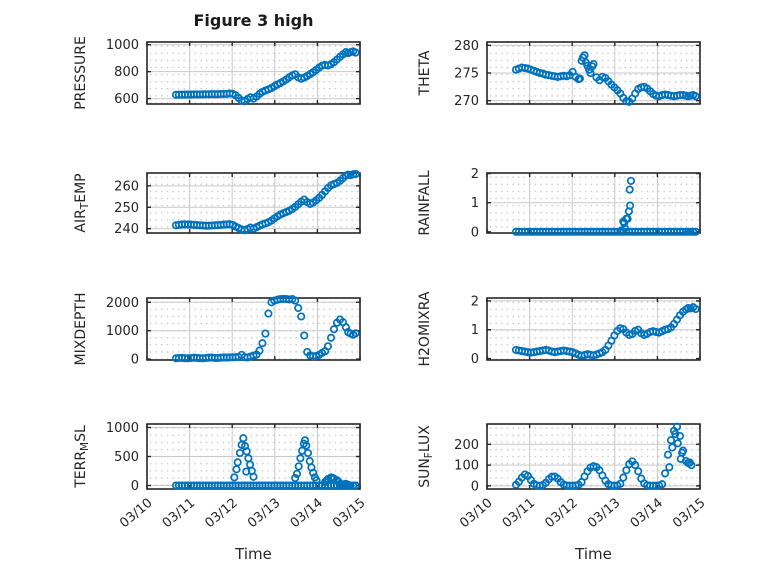 This screenshot has width=778, height=583. Describe the element at coordinates (605, 206) in the screenshot. I see `scatter-series-rainfall` at that location.